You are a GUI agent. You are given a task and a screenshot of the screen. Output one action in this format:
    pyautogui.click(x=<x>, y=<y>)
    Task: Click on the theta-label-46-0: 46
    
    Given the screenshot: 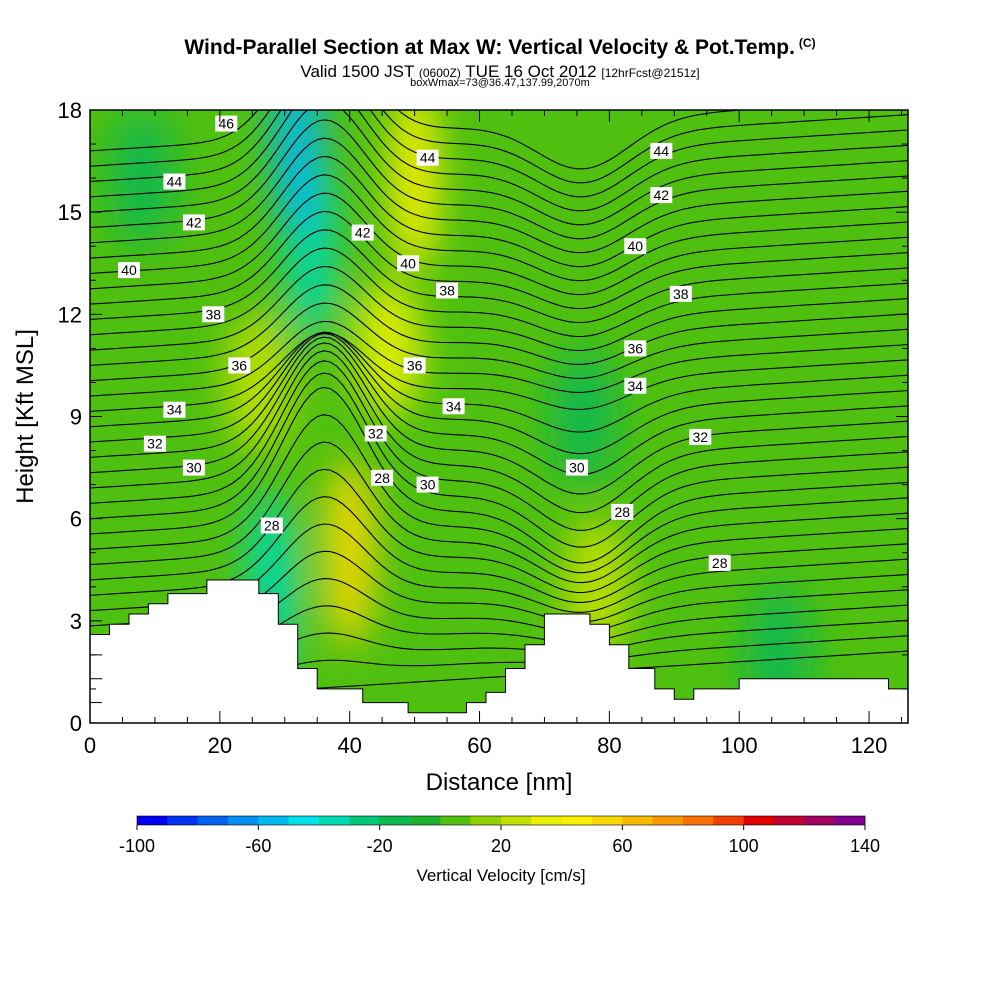 What is the action you would take?
    pyautogui.click(x=226, y=123)
    